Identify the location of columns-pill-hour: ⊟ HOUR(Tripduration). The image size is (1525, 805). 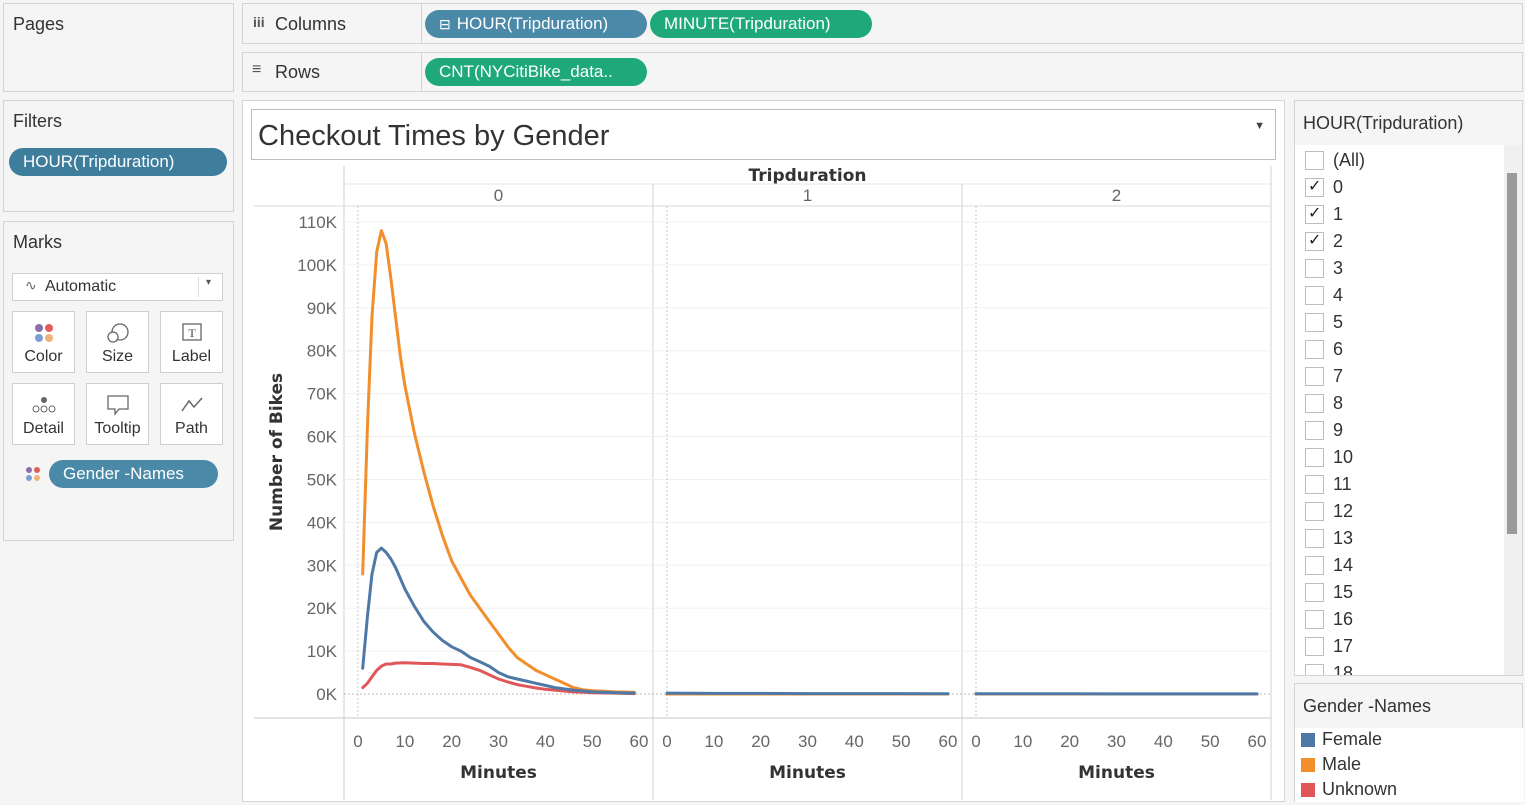
(536, 24).